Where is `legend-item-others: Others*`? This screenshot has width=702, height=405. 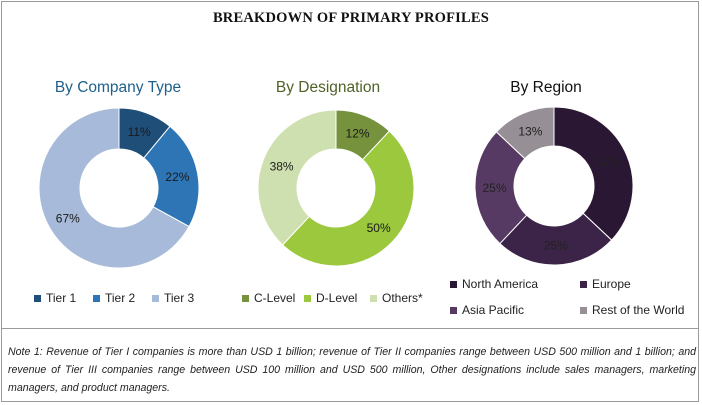 legend-item-others: Others* is located at coordinates (396, 298).